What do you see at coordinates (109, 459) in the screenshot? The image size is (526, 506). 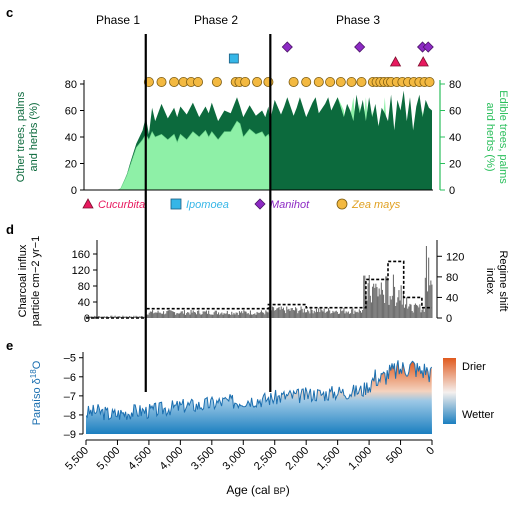 I see `x-axis-tick-label: 5,000` at bounding box center [109, 459].